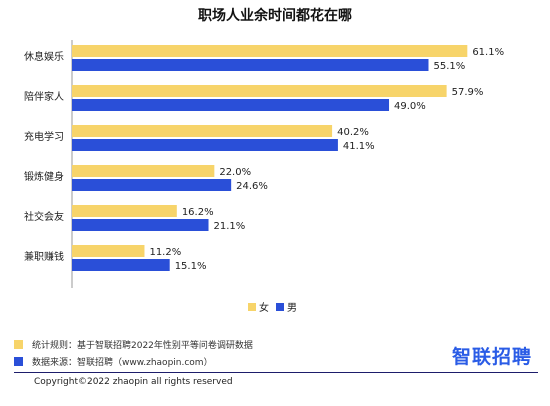  Describe the element at coordinates (264, 307) in the screenshot. I see `legend-label: 女` at that location.